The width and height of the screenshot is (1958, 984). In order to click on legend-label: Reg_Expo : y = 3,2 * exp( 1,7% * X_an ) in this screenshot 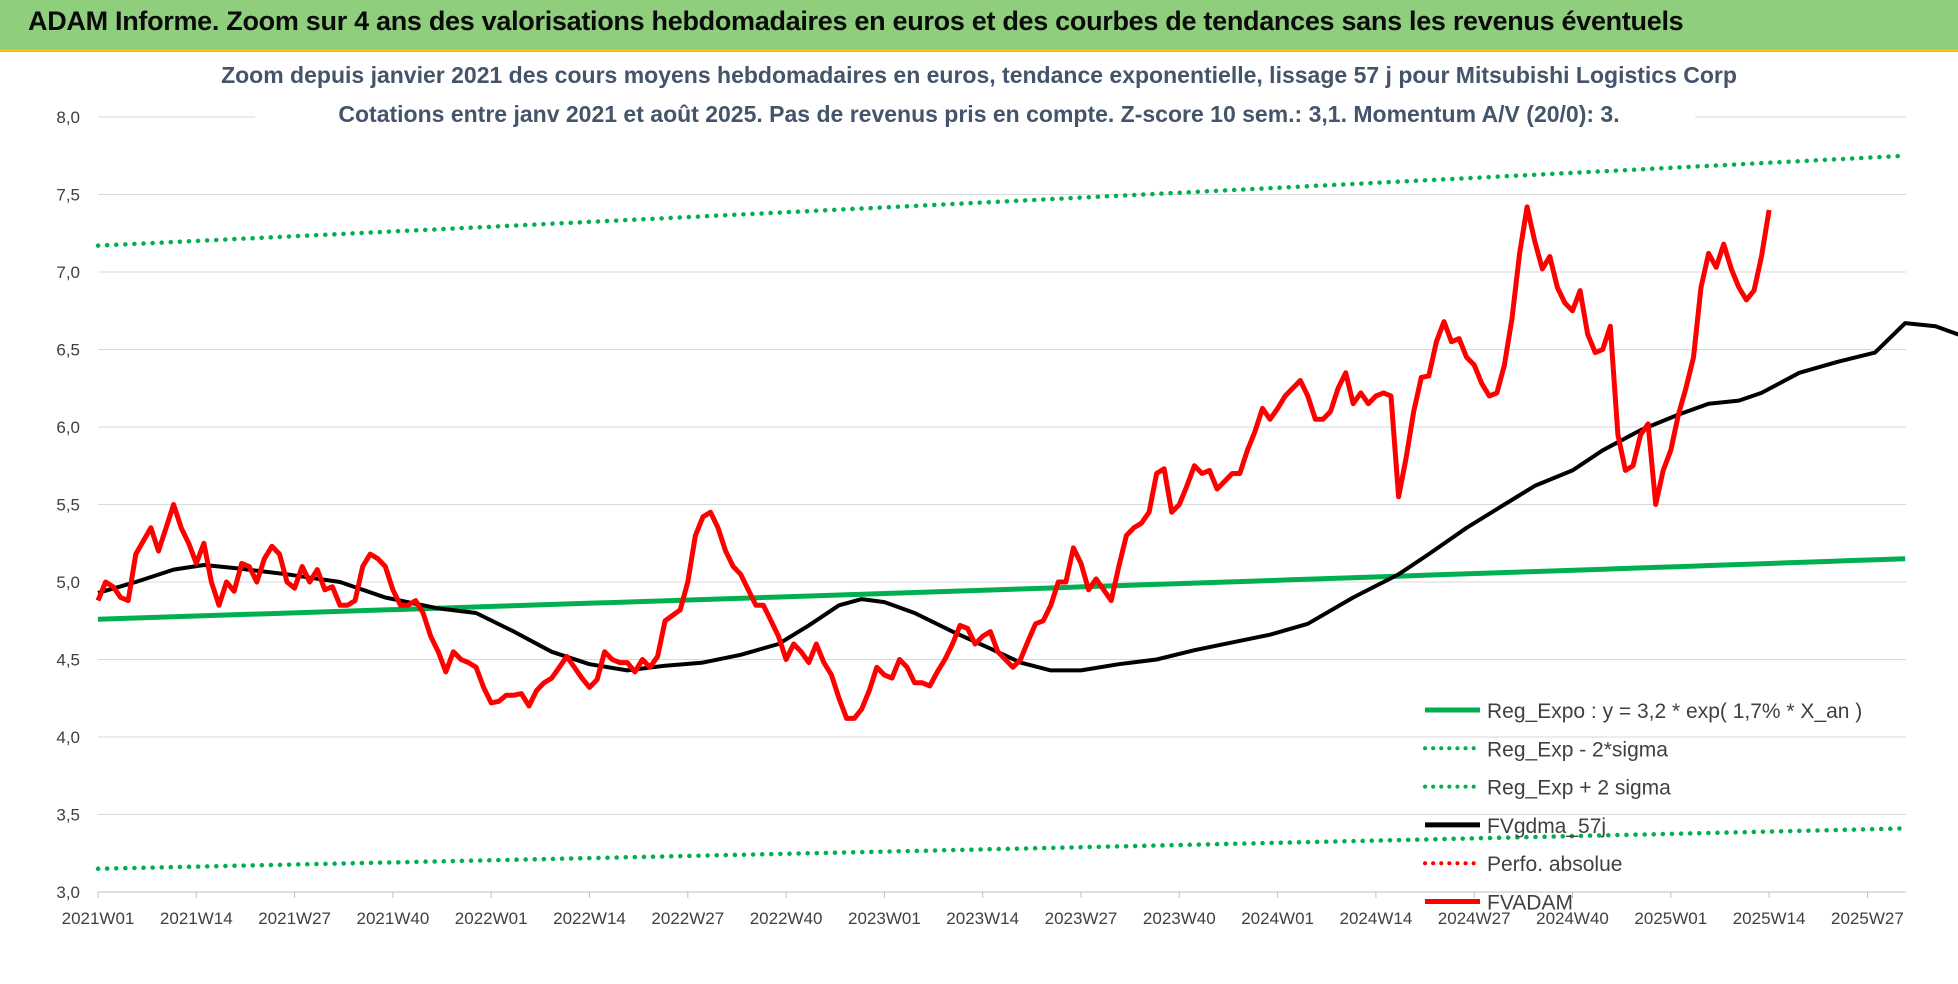, I will do `click(1674, 711)`.